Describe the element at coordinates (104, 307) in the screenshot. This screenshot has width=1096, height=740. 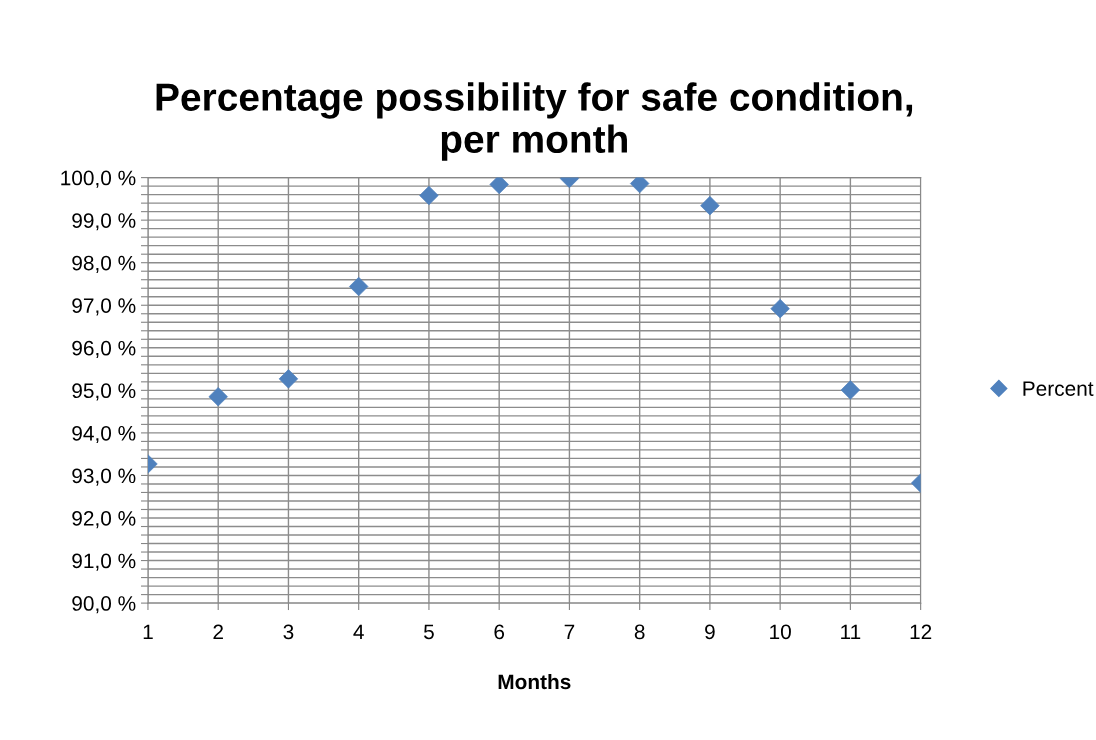
I see `y-tick-label: 97,0 %` at that location.